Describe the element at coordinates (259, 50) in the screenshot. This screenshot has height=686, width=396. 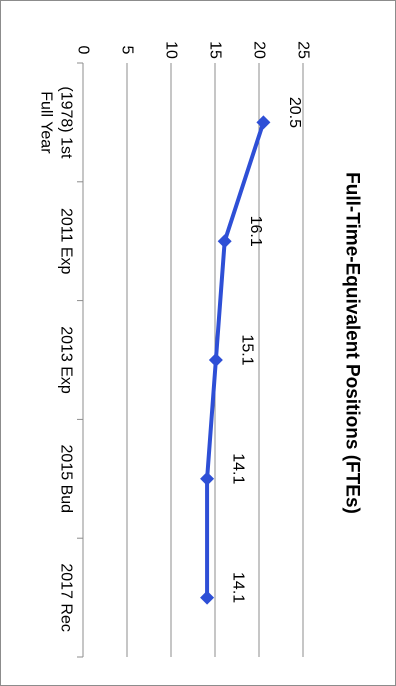
I see `y-tick-label: 20` at that location.